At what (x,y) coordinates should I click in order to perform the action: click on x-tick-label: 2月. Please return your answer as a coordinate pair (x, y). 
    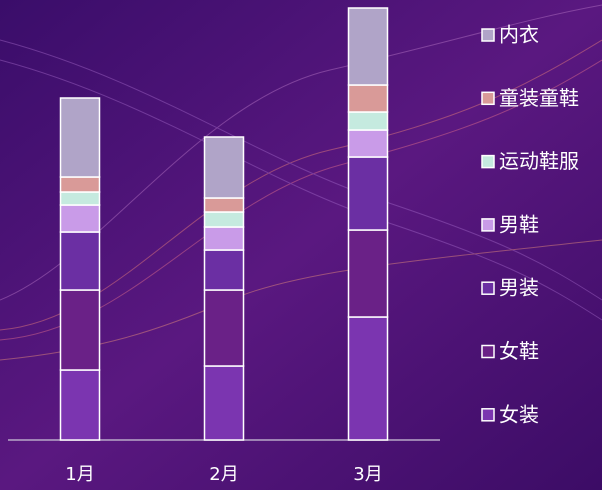
    Looking at the image, I should click on (223, 474).